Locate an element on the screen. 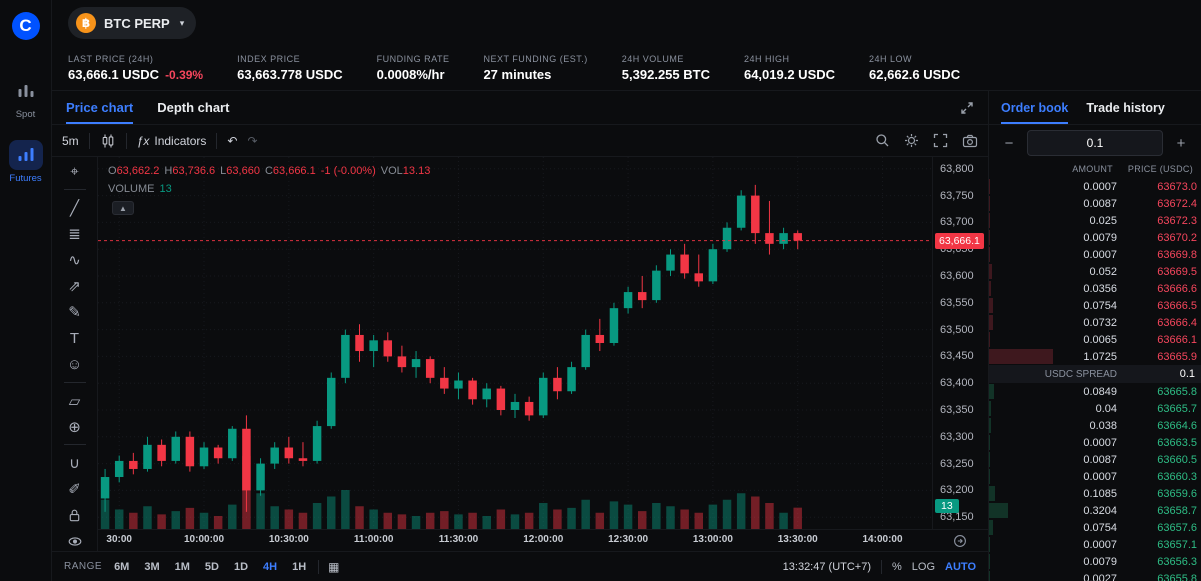  range-5d-button: 5D is located at coordinates (211, 566).